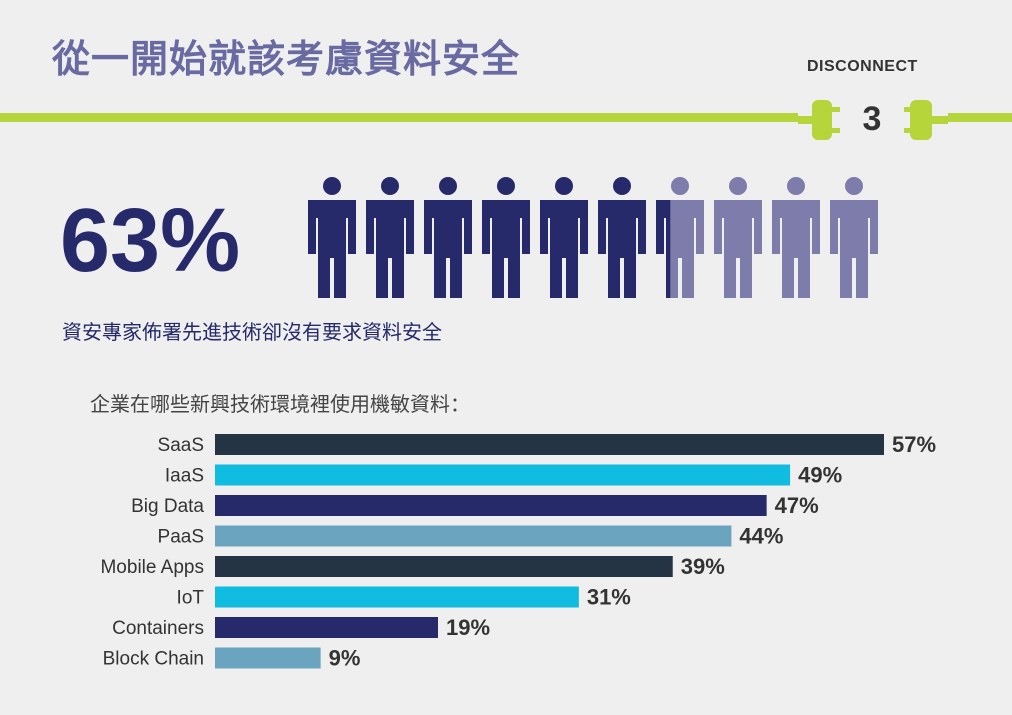 Image resolution: width=1012 pixels, height=715 pixels. I want to click on stat-percent: 63%, so click(150, 241).